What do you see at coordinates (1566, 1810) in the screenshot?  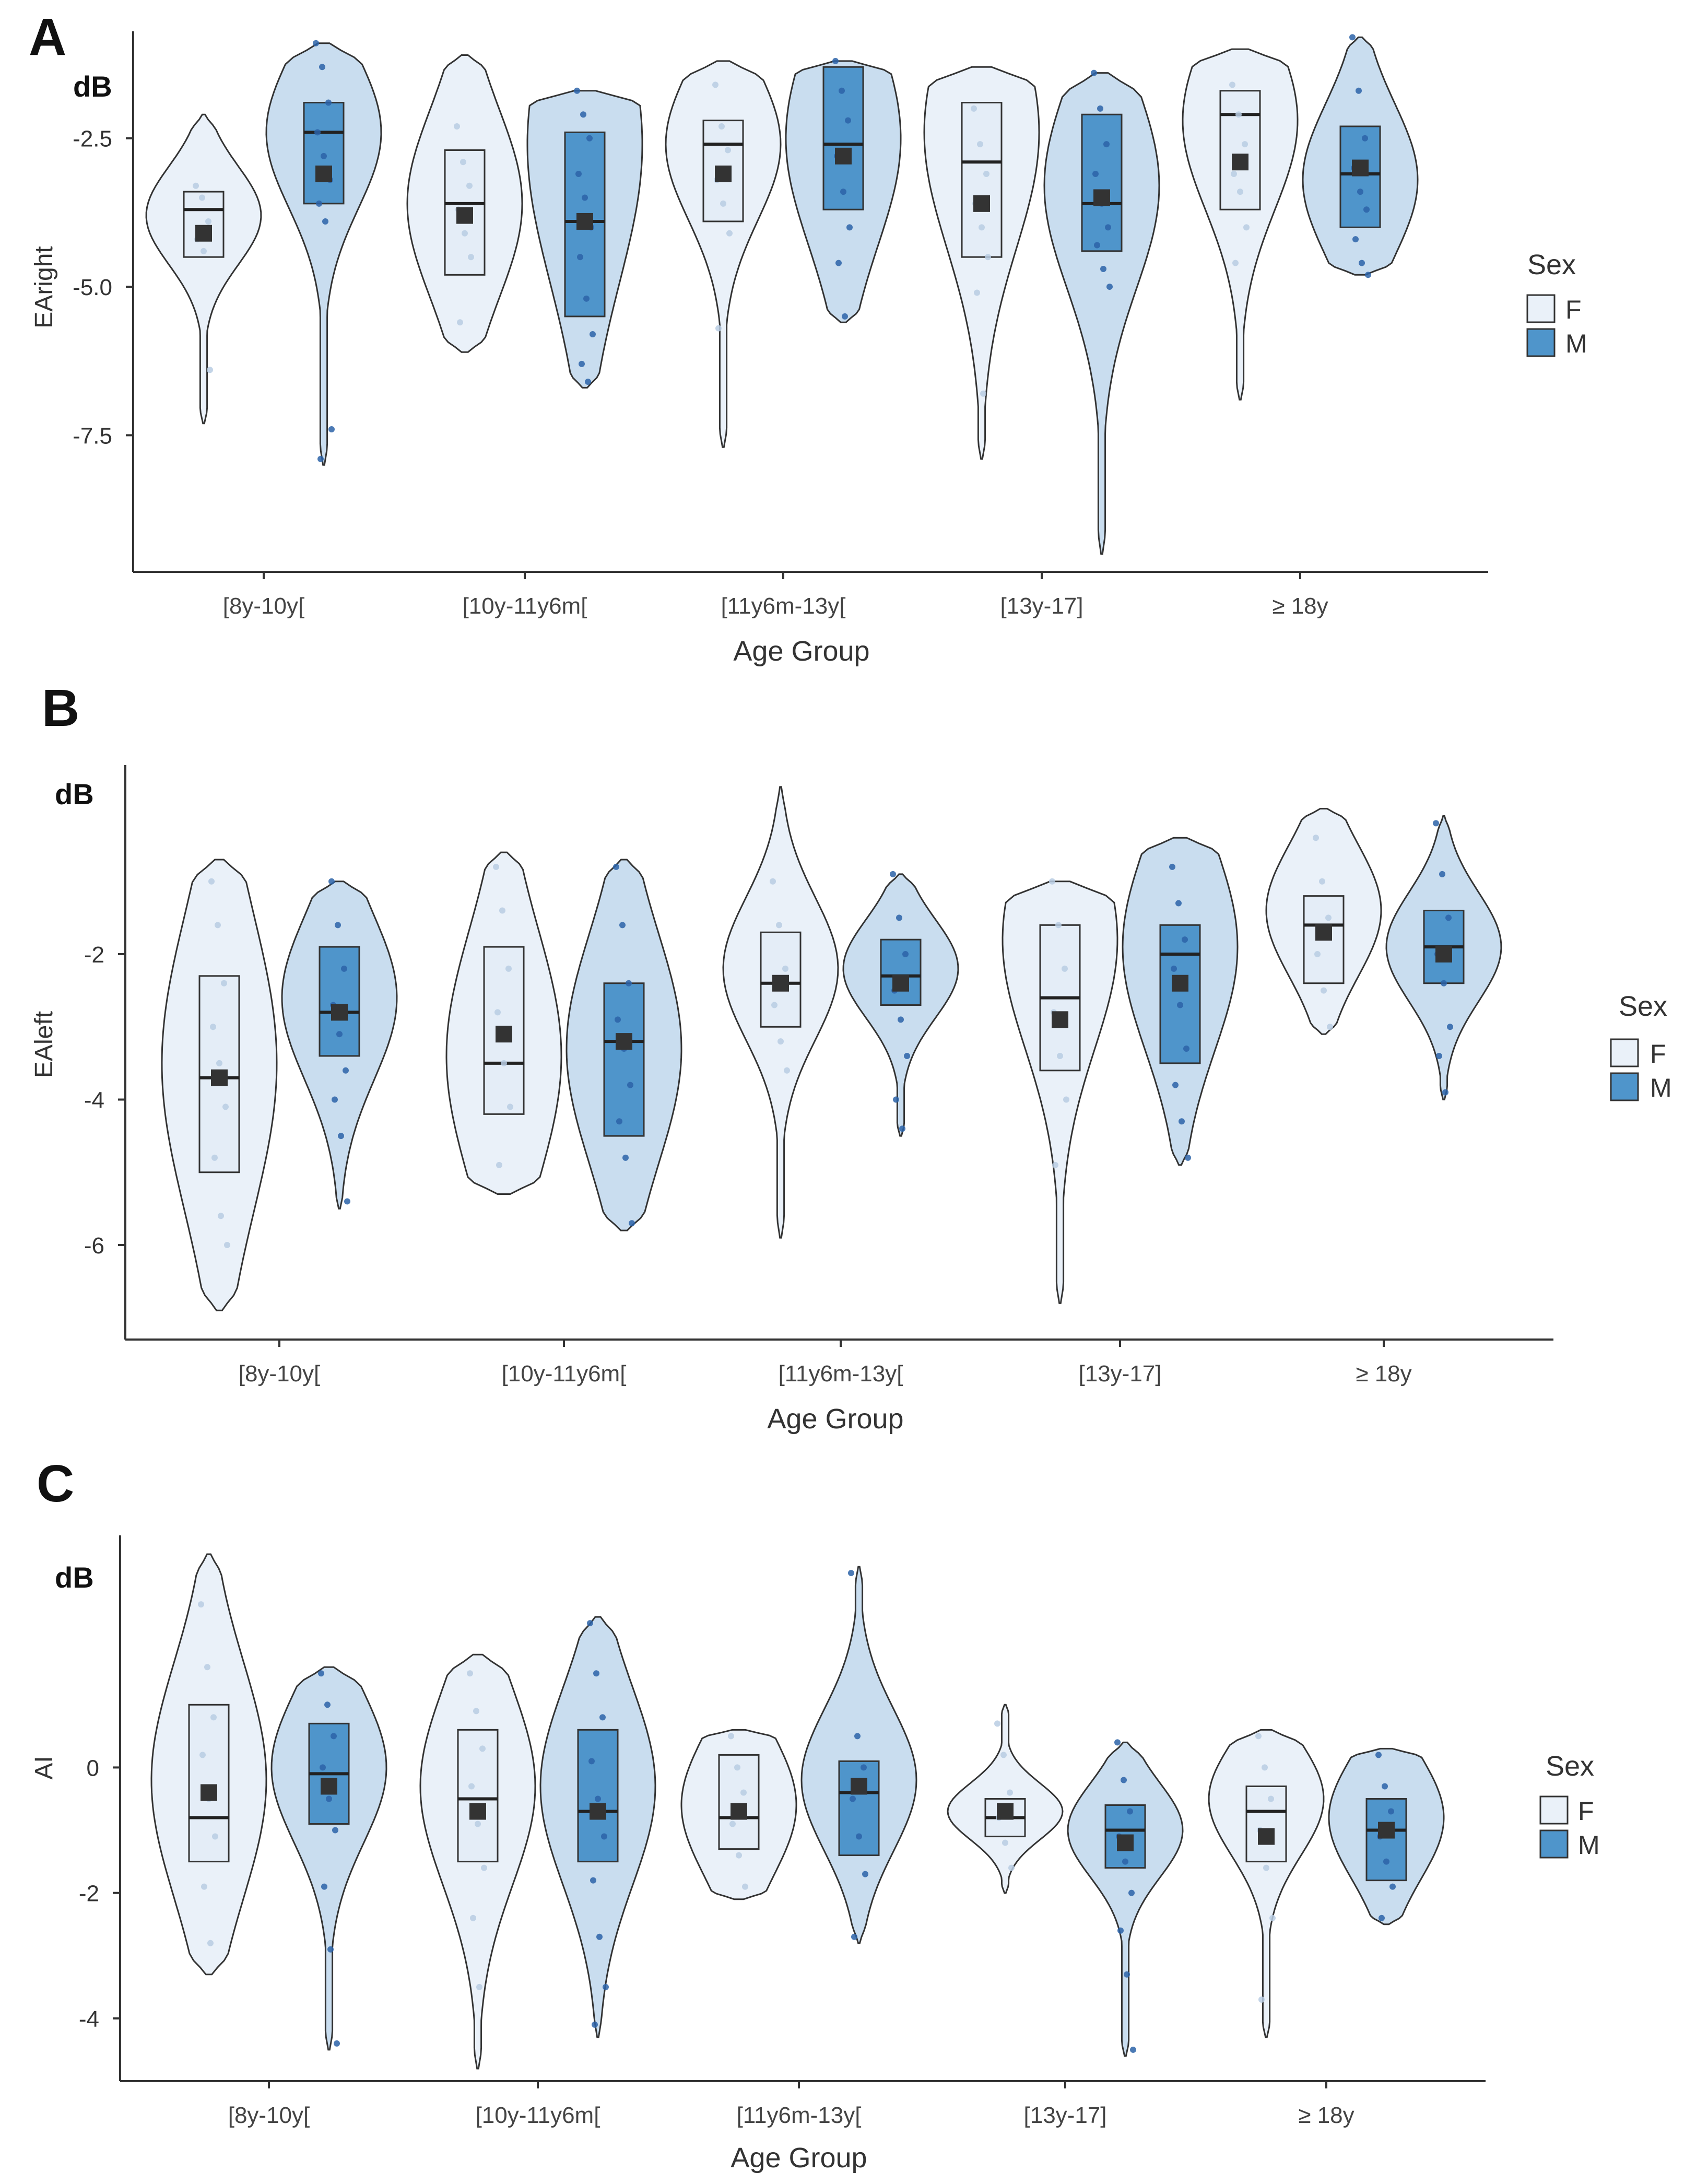 I see `legend-item-f: F` at bounding box center [1566, 1810].